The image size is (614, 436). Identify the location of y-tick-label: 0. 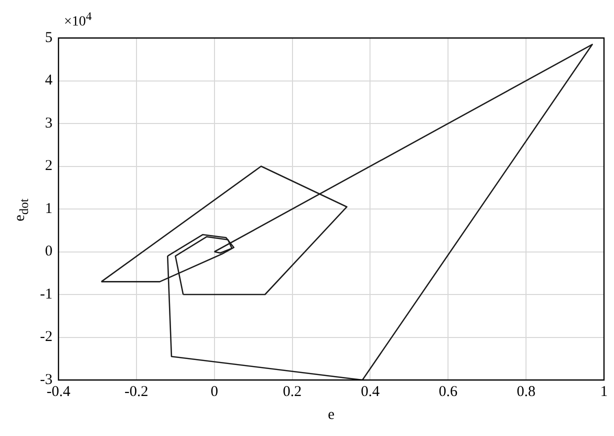
(48, 252).